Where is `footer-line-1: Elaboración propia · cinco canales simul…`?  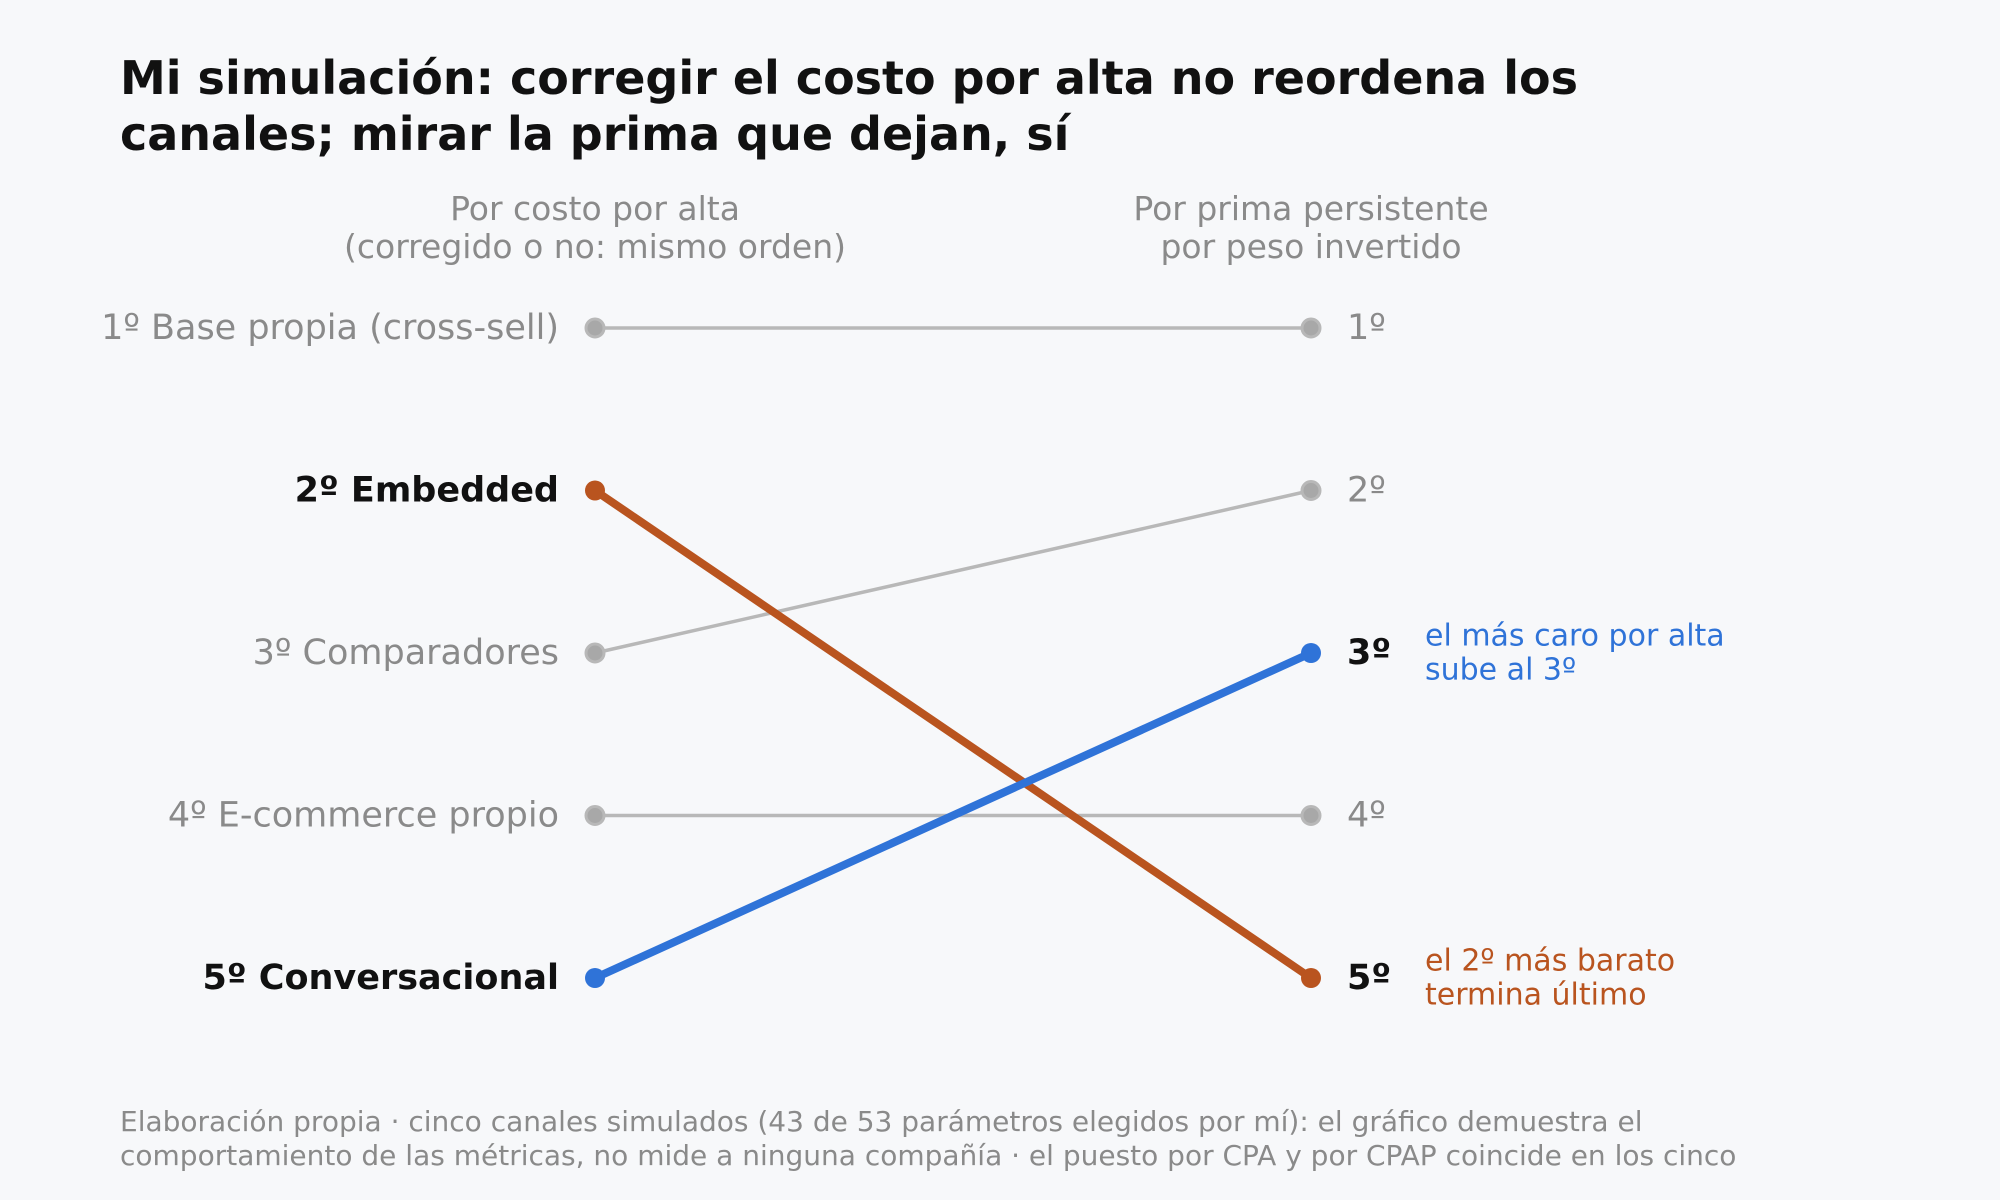
footer-line-1: Elaboración propia · cinco canales simul… is located at coordinates (881, 1121).